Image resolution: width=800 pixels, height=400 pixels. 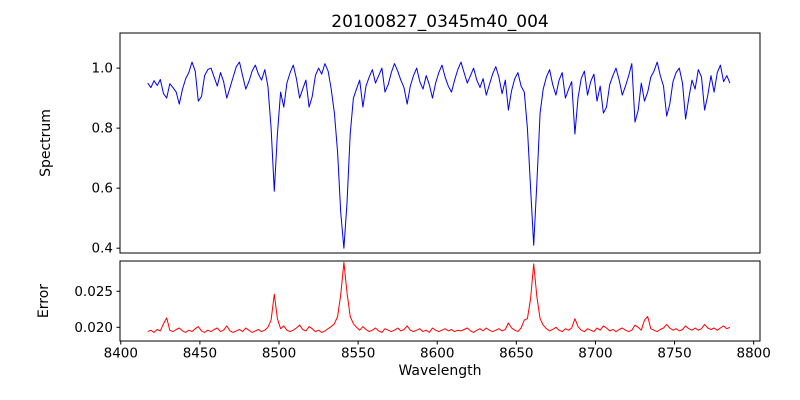 What do you see at coordinates (437, 354) in the screenshot?
I see `x-tick-label: 8600` at bounding box center [437, 354].